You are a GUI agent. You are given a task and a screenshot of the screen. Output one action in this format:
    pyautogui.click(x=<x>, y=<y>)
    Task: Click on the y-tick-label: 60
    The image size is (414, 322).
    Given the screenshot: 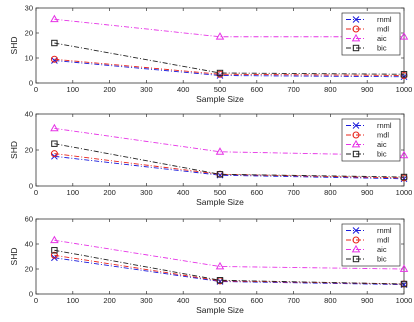 What is the action you would take?
    pyautogui.click(x=29, y=219)
    